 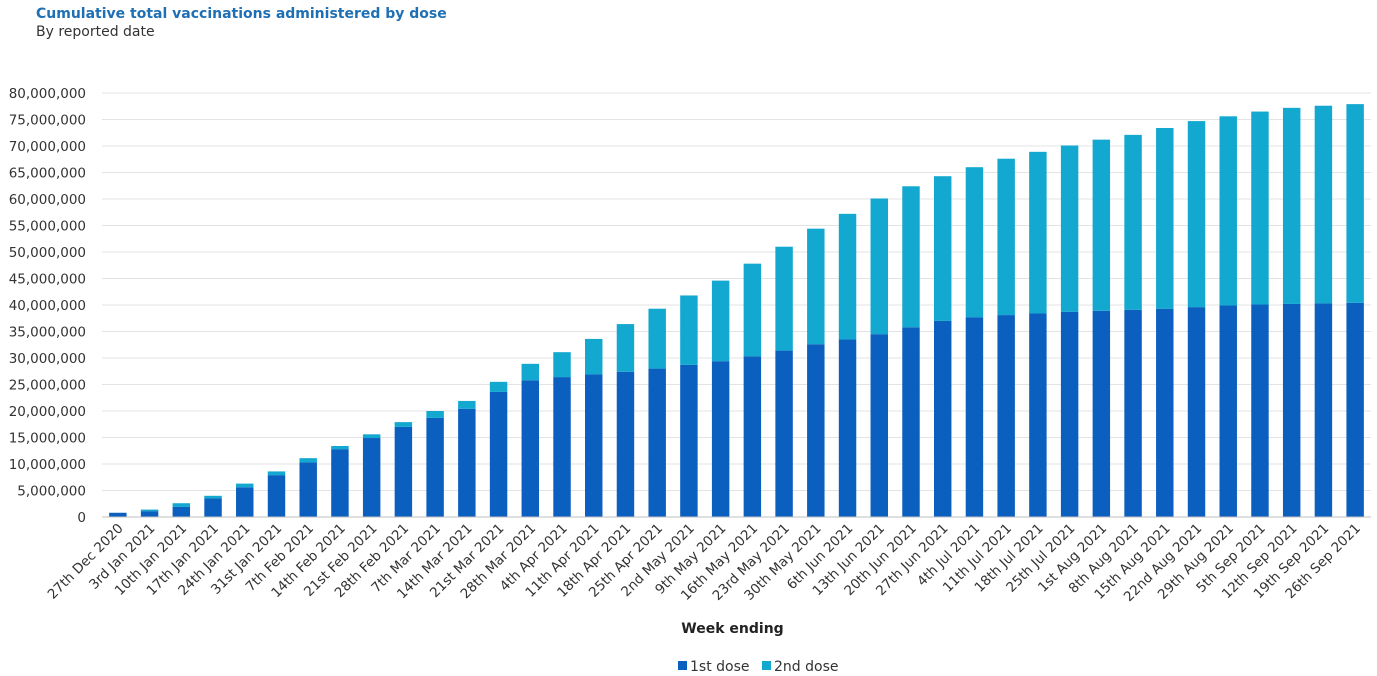 I want to click on y-tick-label: 65,000,000, so click(x=47, y=174).